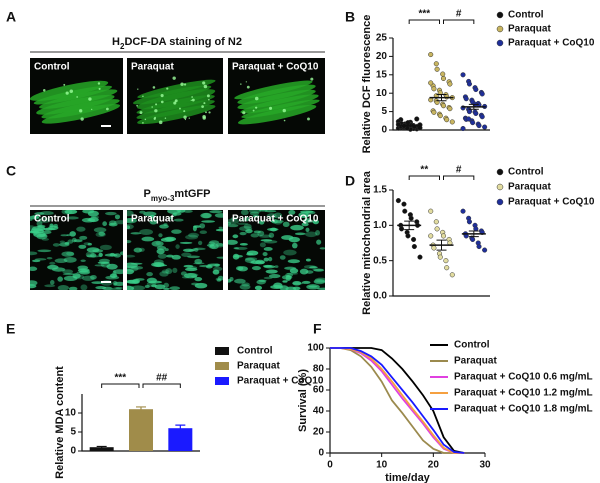 The height and width of the screenshot is (483, 600). I want to click on y-tick-label: 20, so click(382, 56).